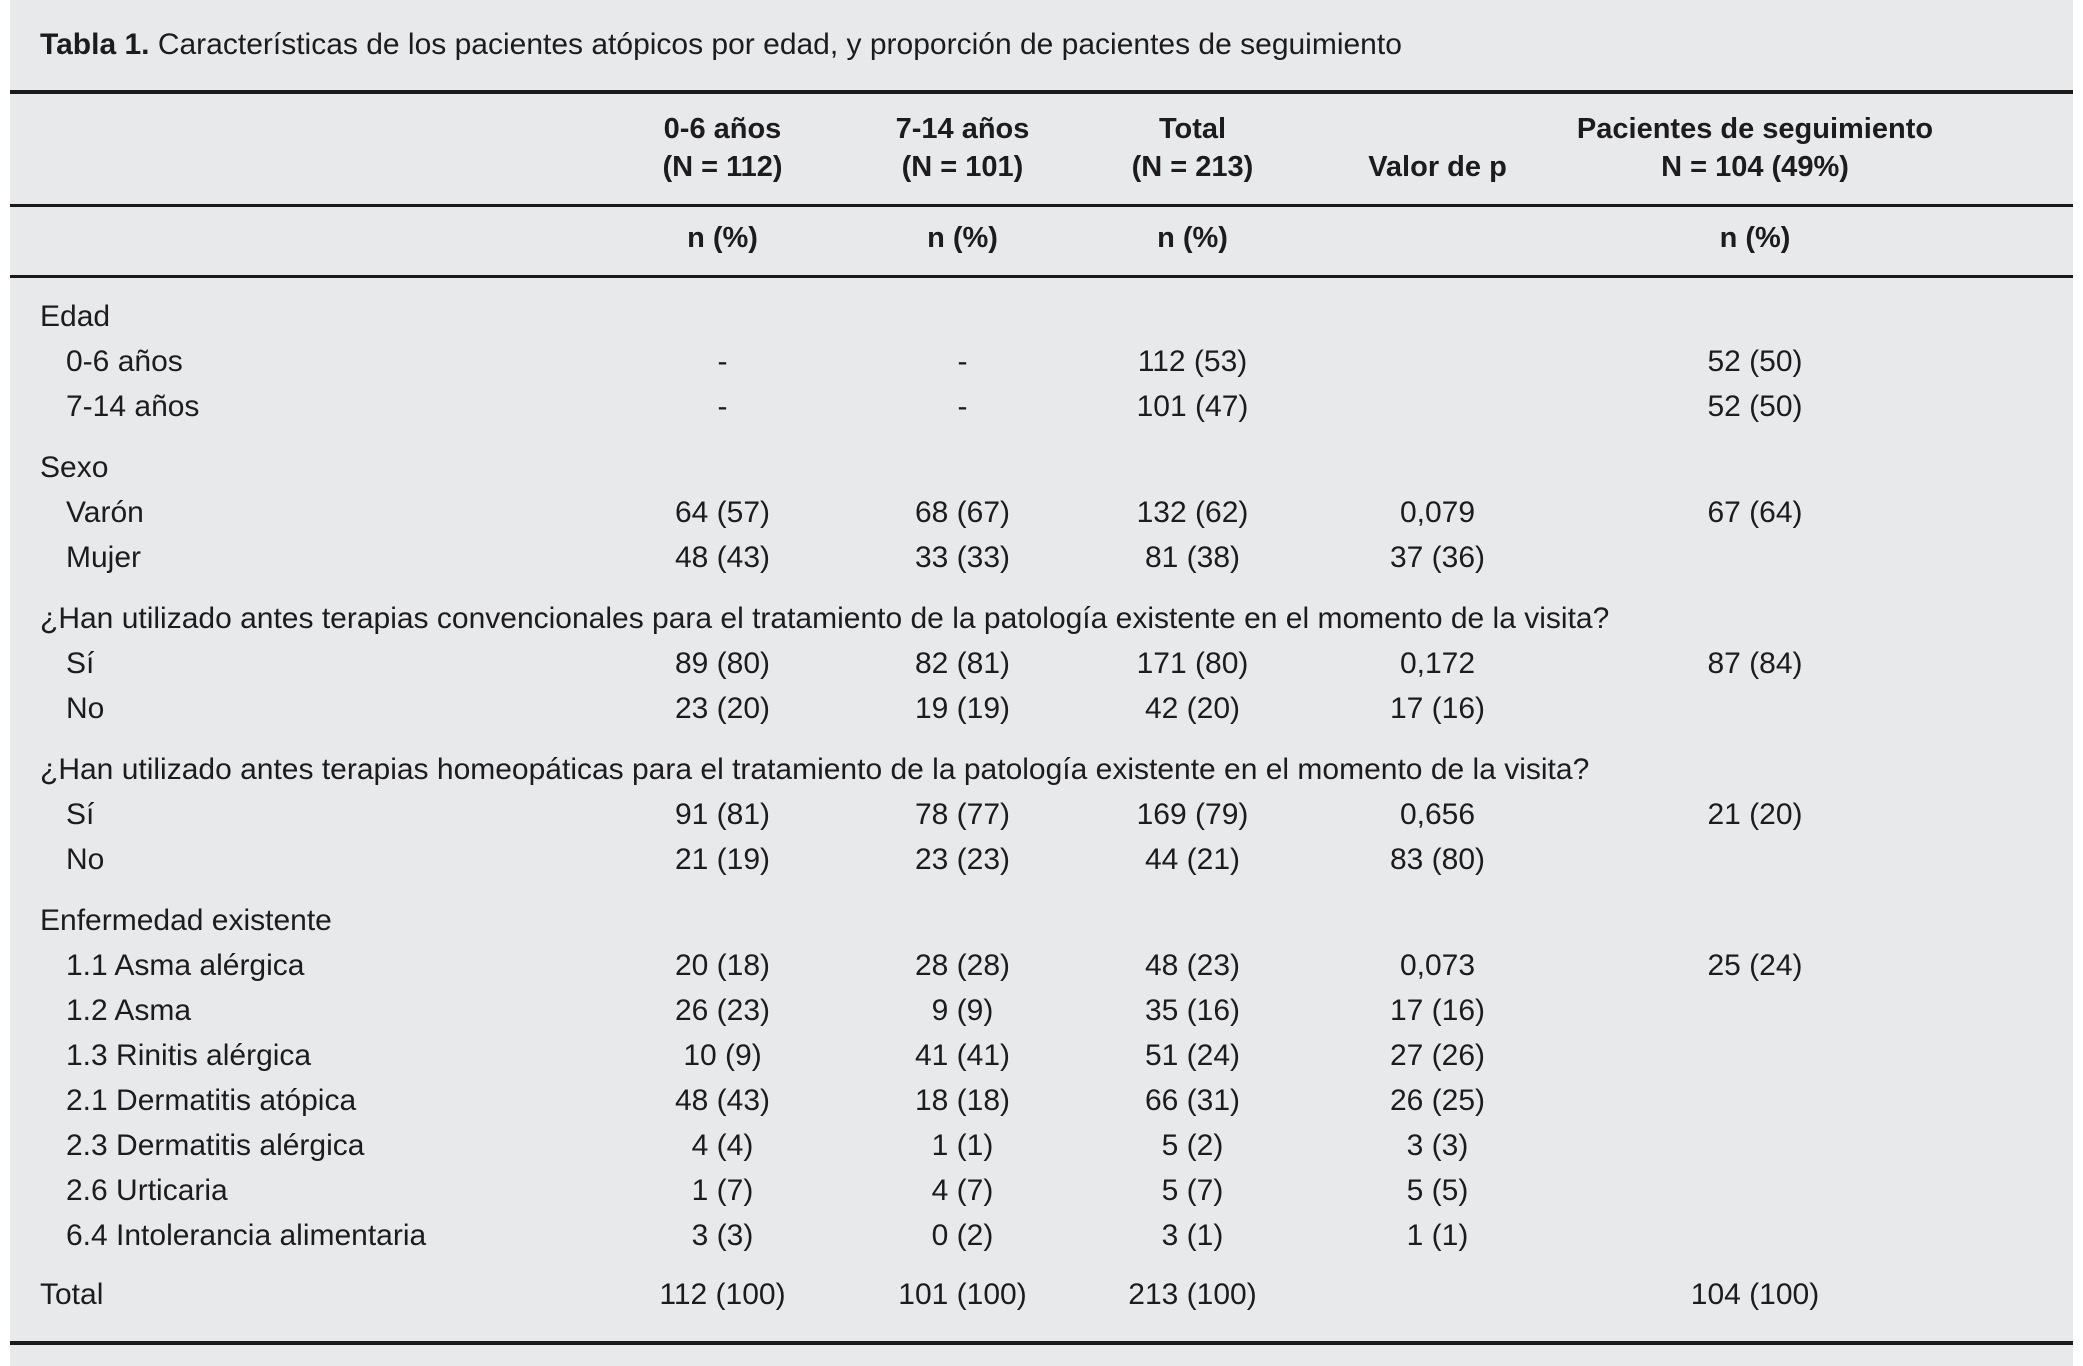  Describe the element at coordinates (129, 1010) in the screenshot. I see `row-label: 1.2 Asma` at that location.